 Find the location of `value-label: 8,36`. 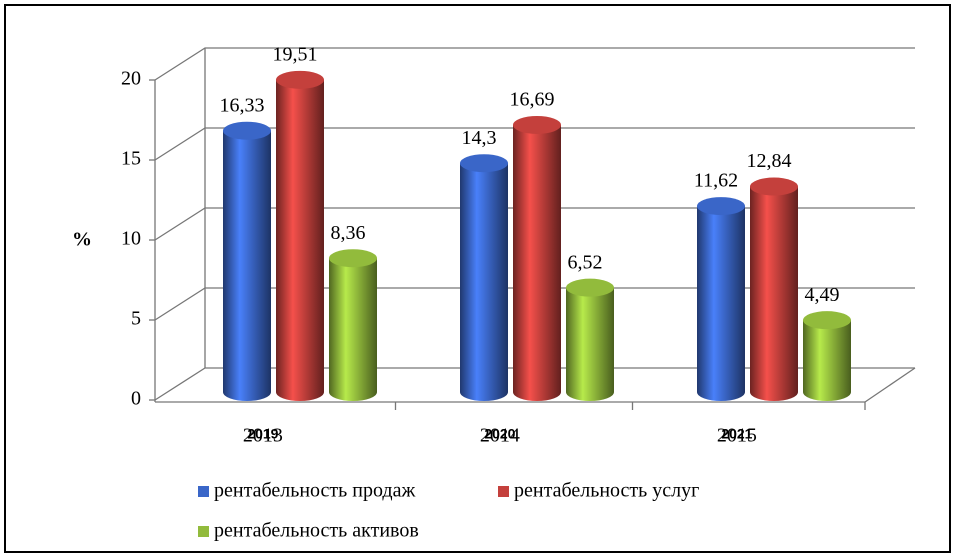

value-label: 8,36 is located at coordinates (348, 233).